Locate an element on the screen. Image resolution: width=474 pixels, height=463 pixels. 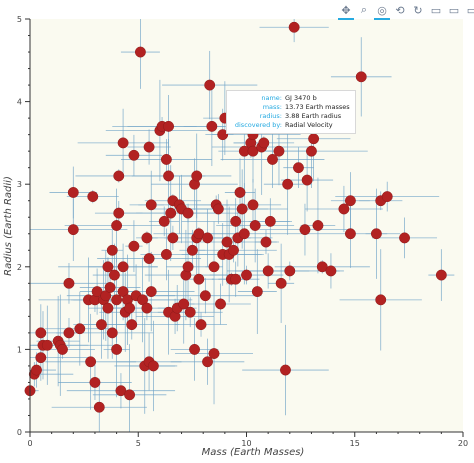
wheel-zoom-tool-icon: ◎ is located at coordinates (382, 11).